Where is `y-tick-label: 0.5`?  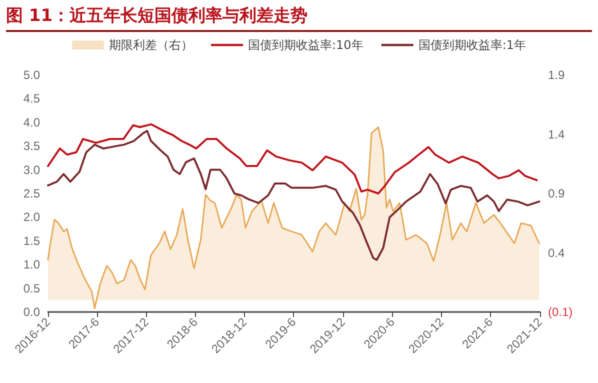 y-tick-label: 0.5 is located at coordinates (31, 288).